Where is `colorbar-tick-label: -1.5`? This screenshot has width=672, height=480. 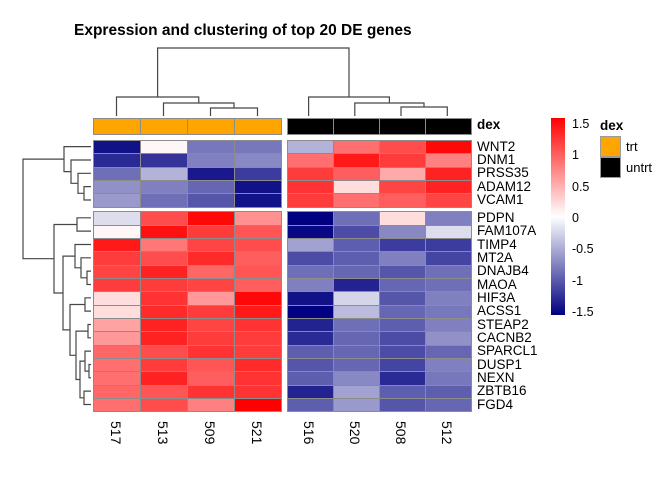
colorbar-tick-label: -1.5 is located at coordinates (583, 311).